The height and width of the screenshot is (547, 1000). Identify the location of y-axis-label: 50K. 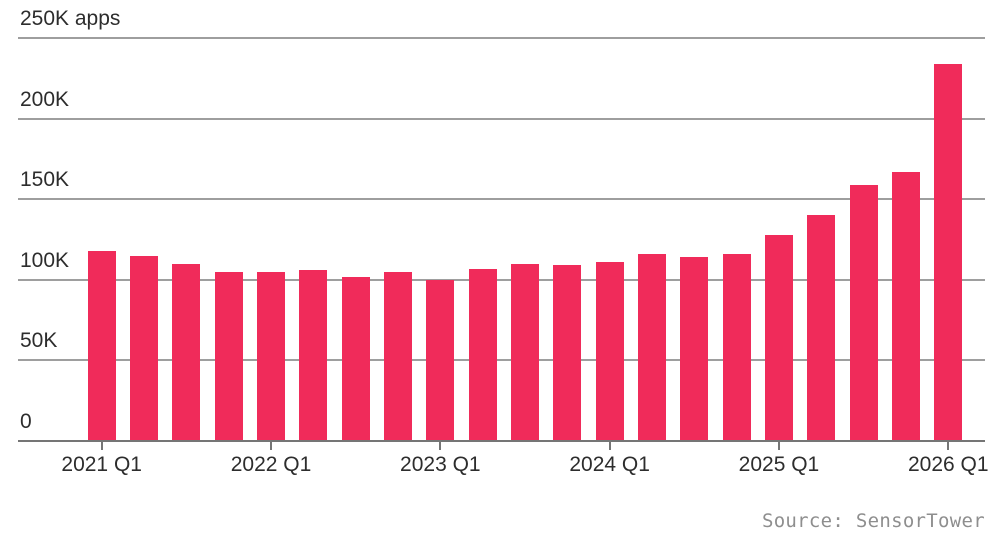
(39, 341).